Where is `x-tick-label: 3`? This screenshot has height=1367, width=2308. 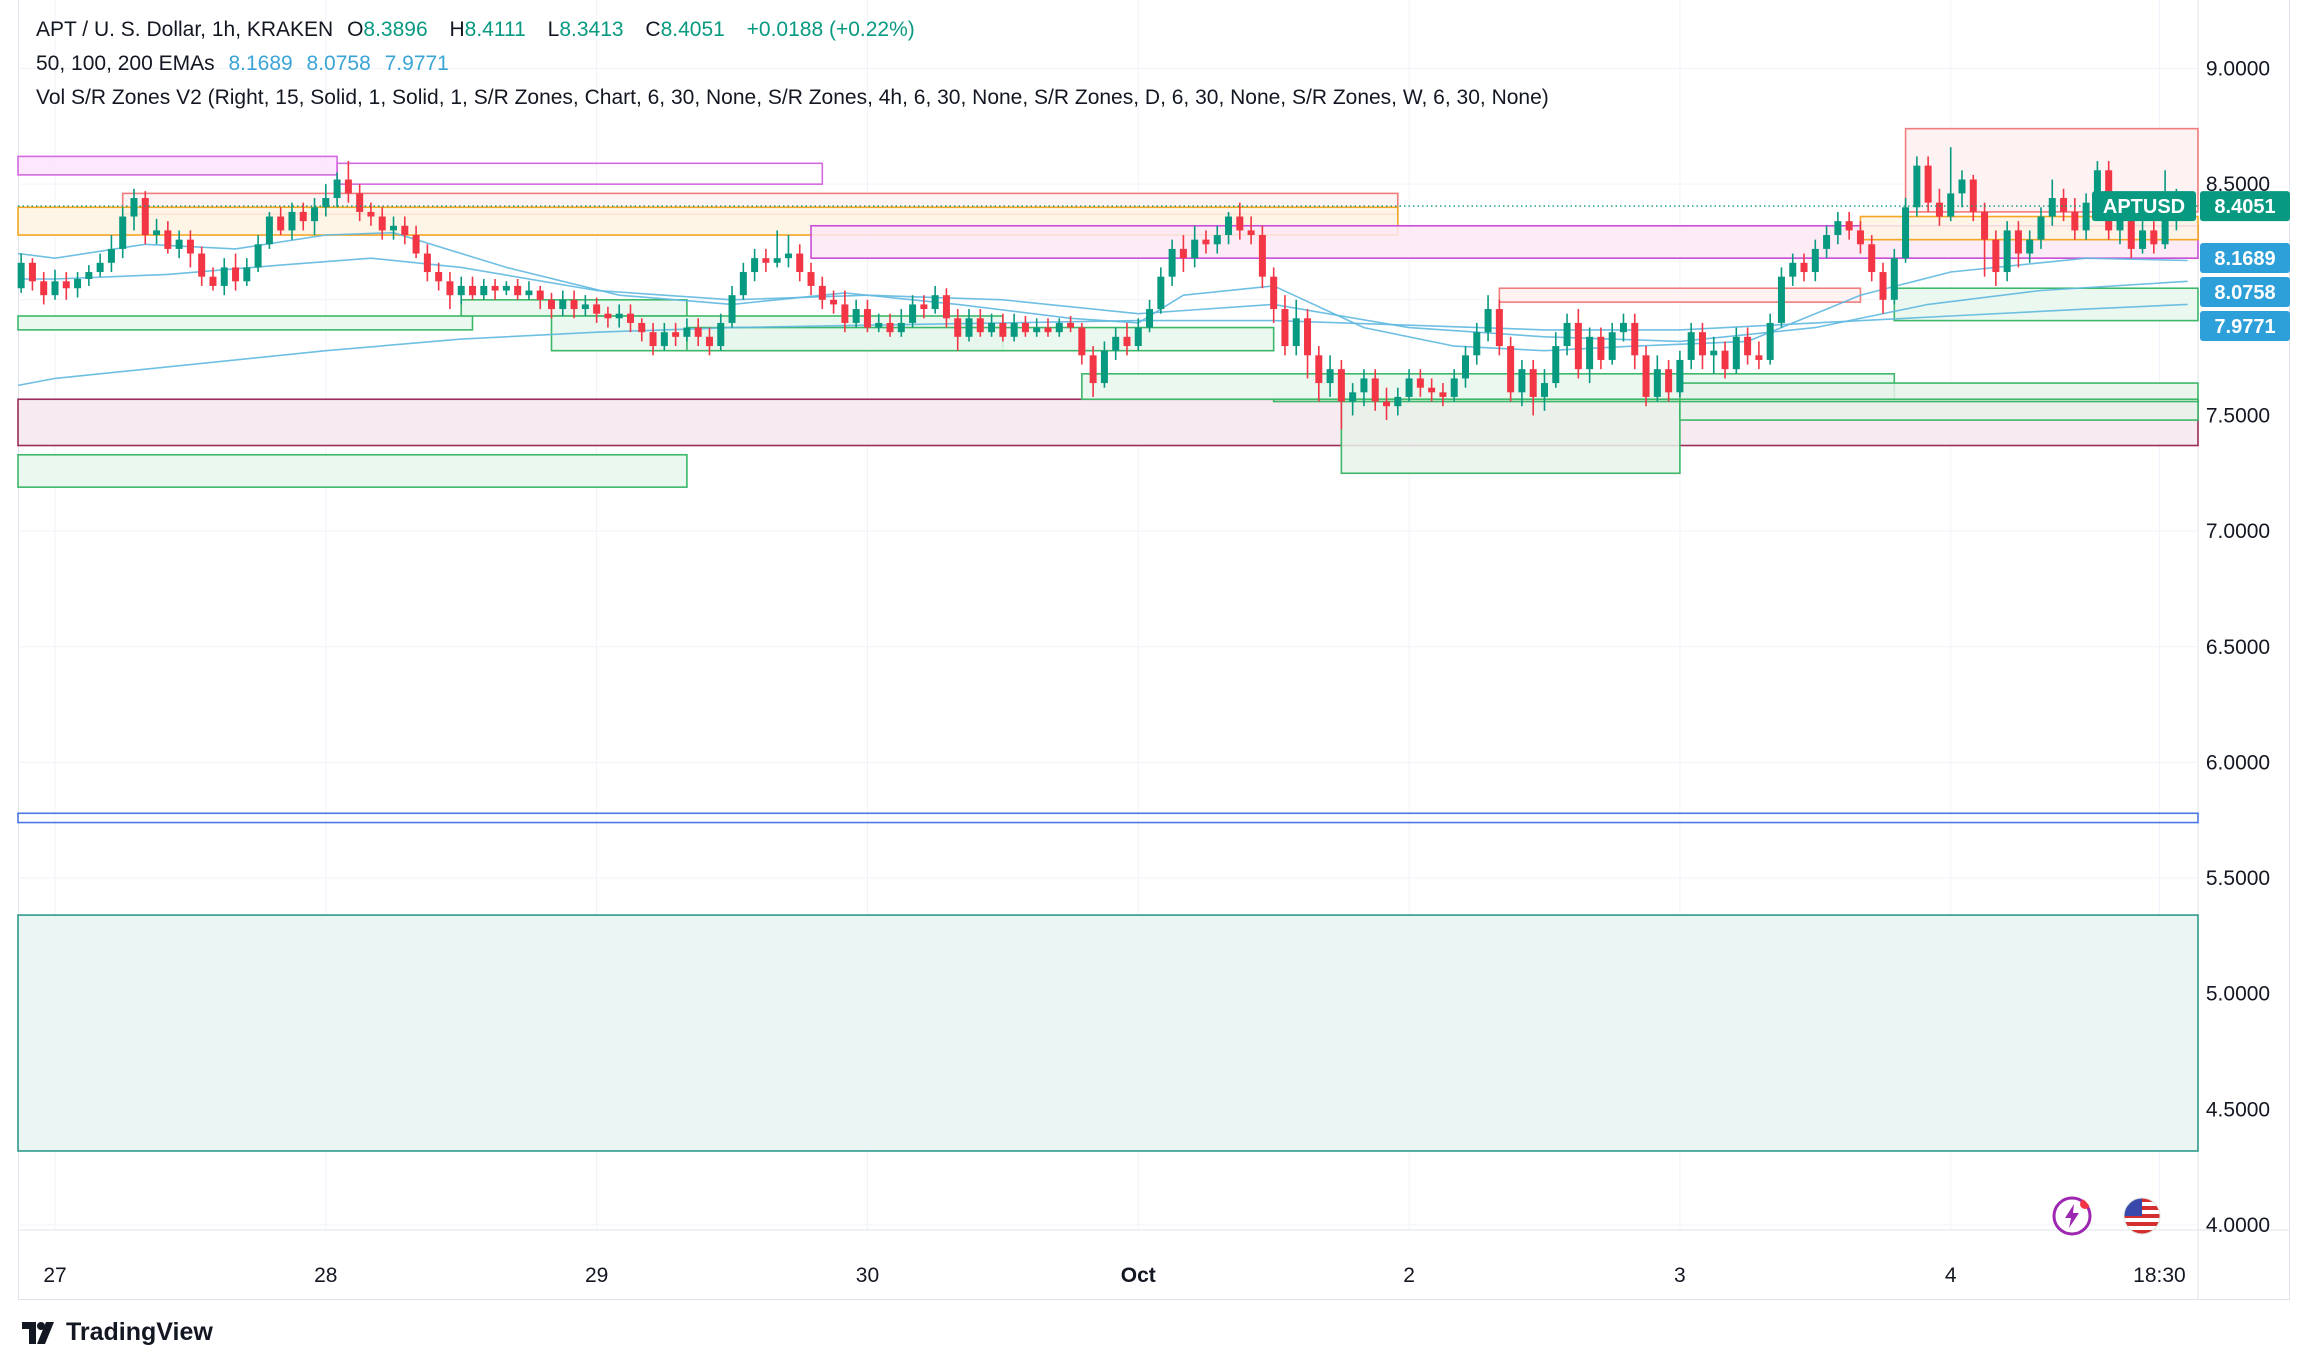
x-tick-label: 3 is located at coordinates (1680, 1275).